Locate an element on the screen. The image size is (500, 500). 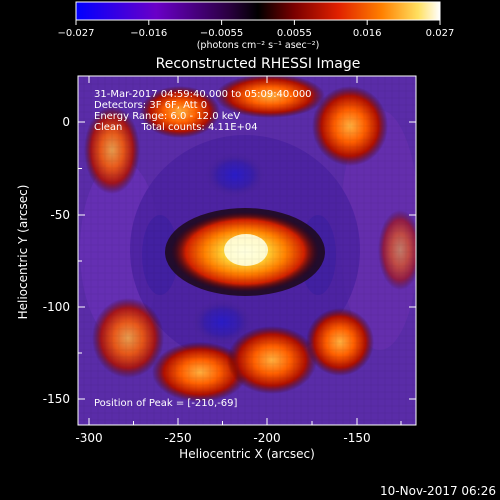
y-tick-label: 0 is located at coordinates (66, 122).